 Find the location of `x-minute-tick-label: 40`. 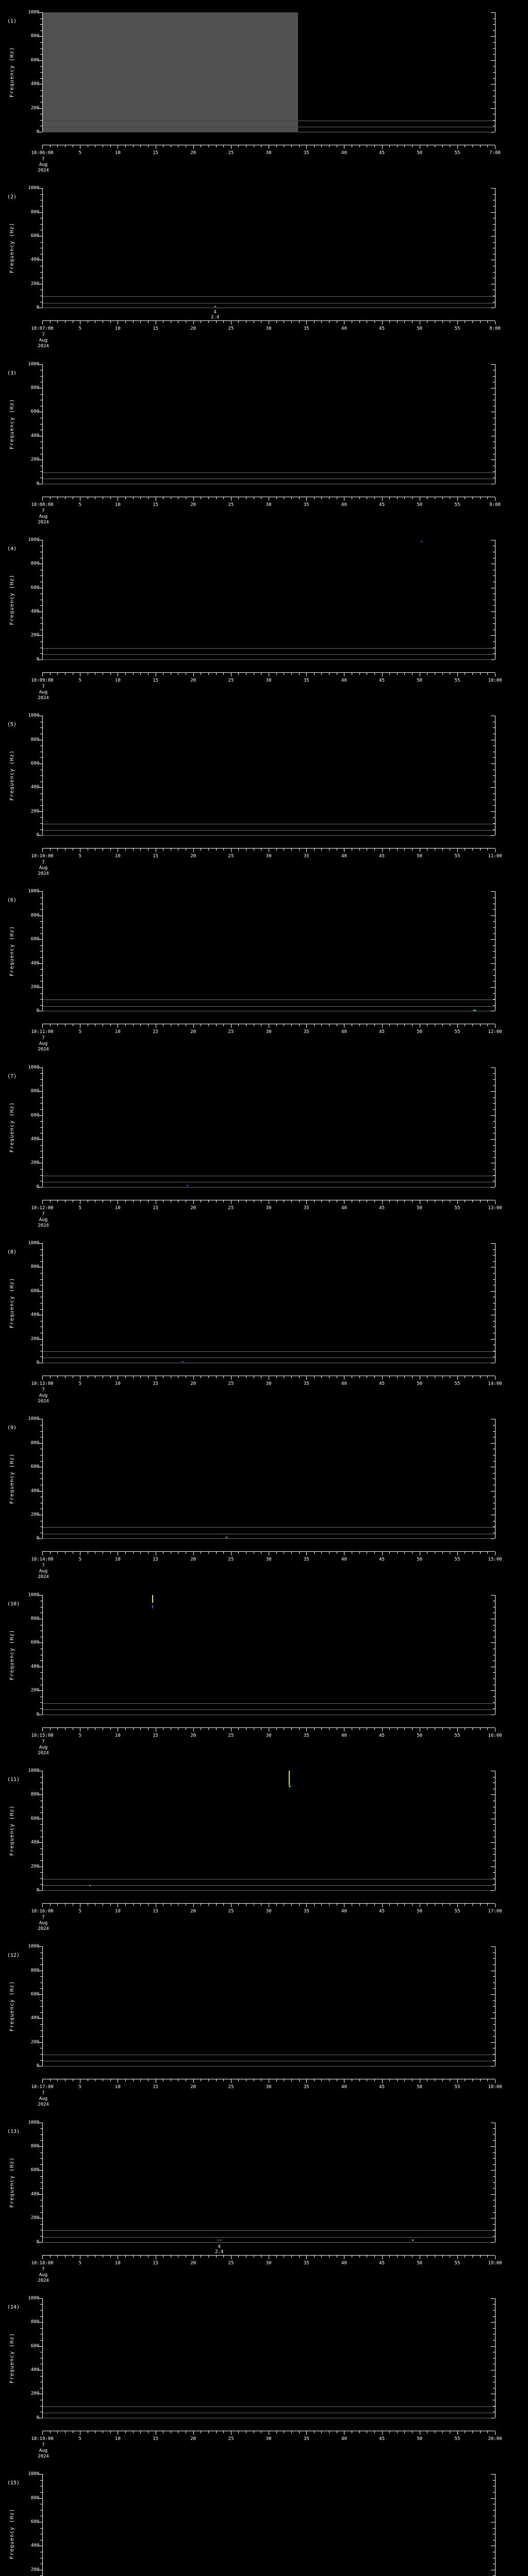

x-minute-tick-label: 40 is located at coordinates (344, 329).